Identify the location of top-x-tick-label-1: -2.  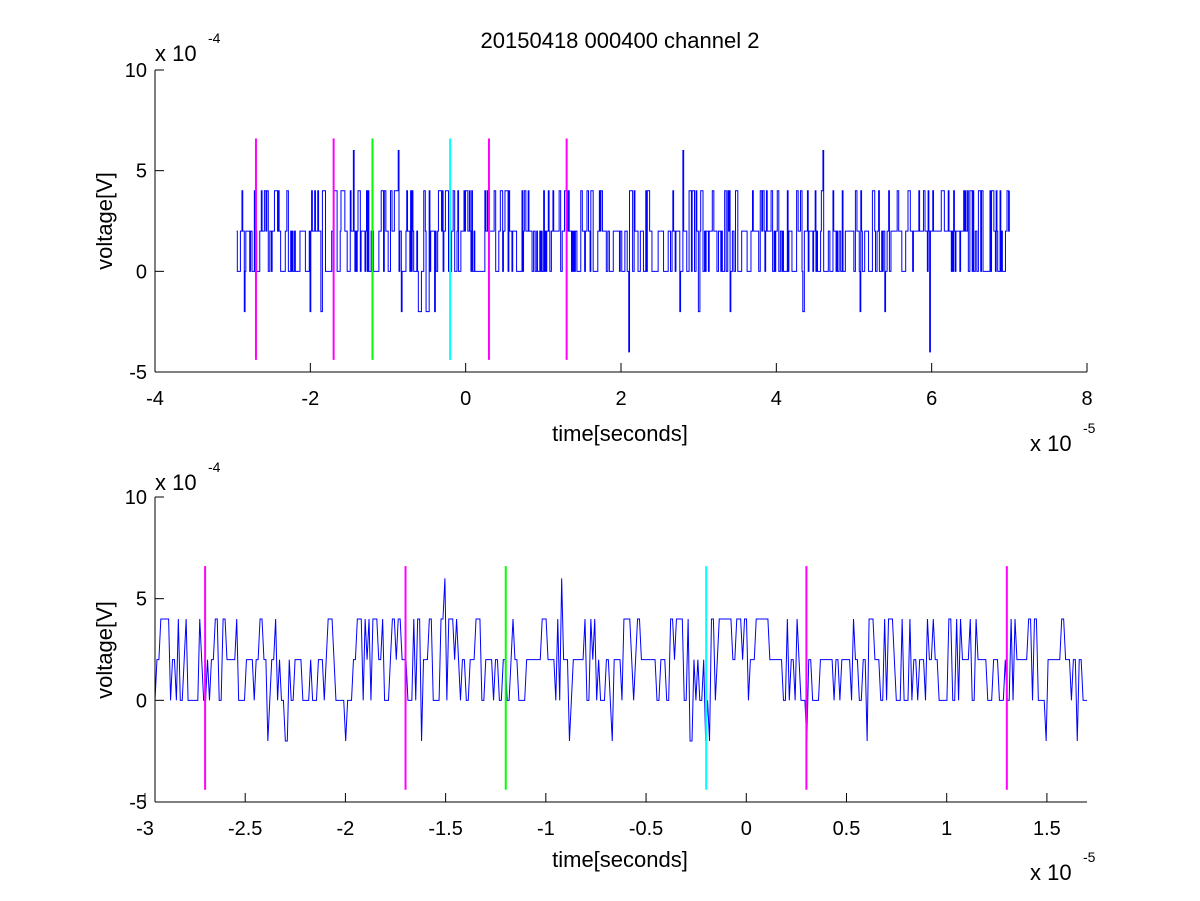
(310, 399).